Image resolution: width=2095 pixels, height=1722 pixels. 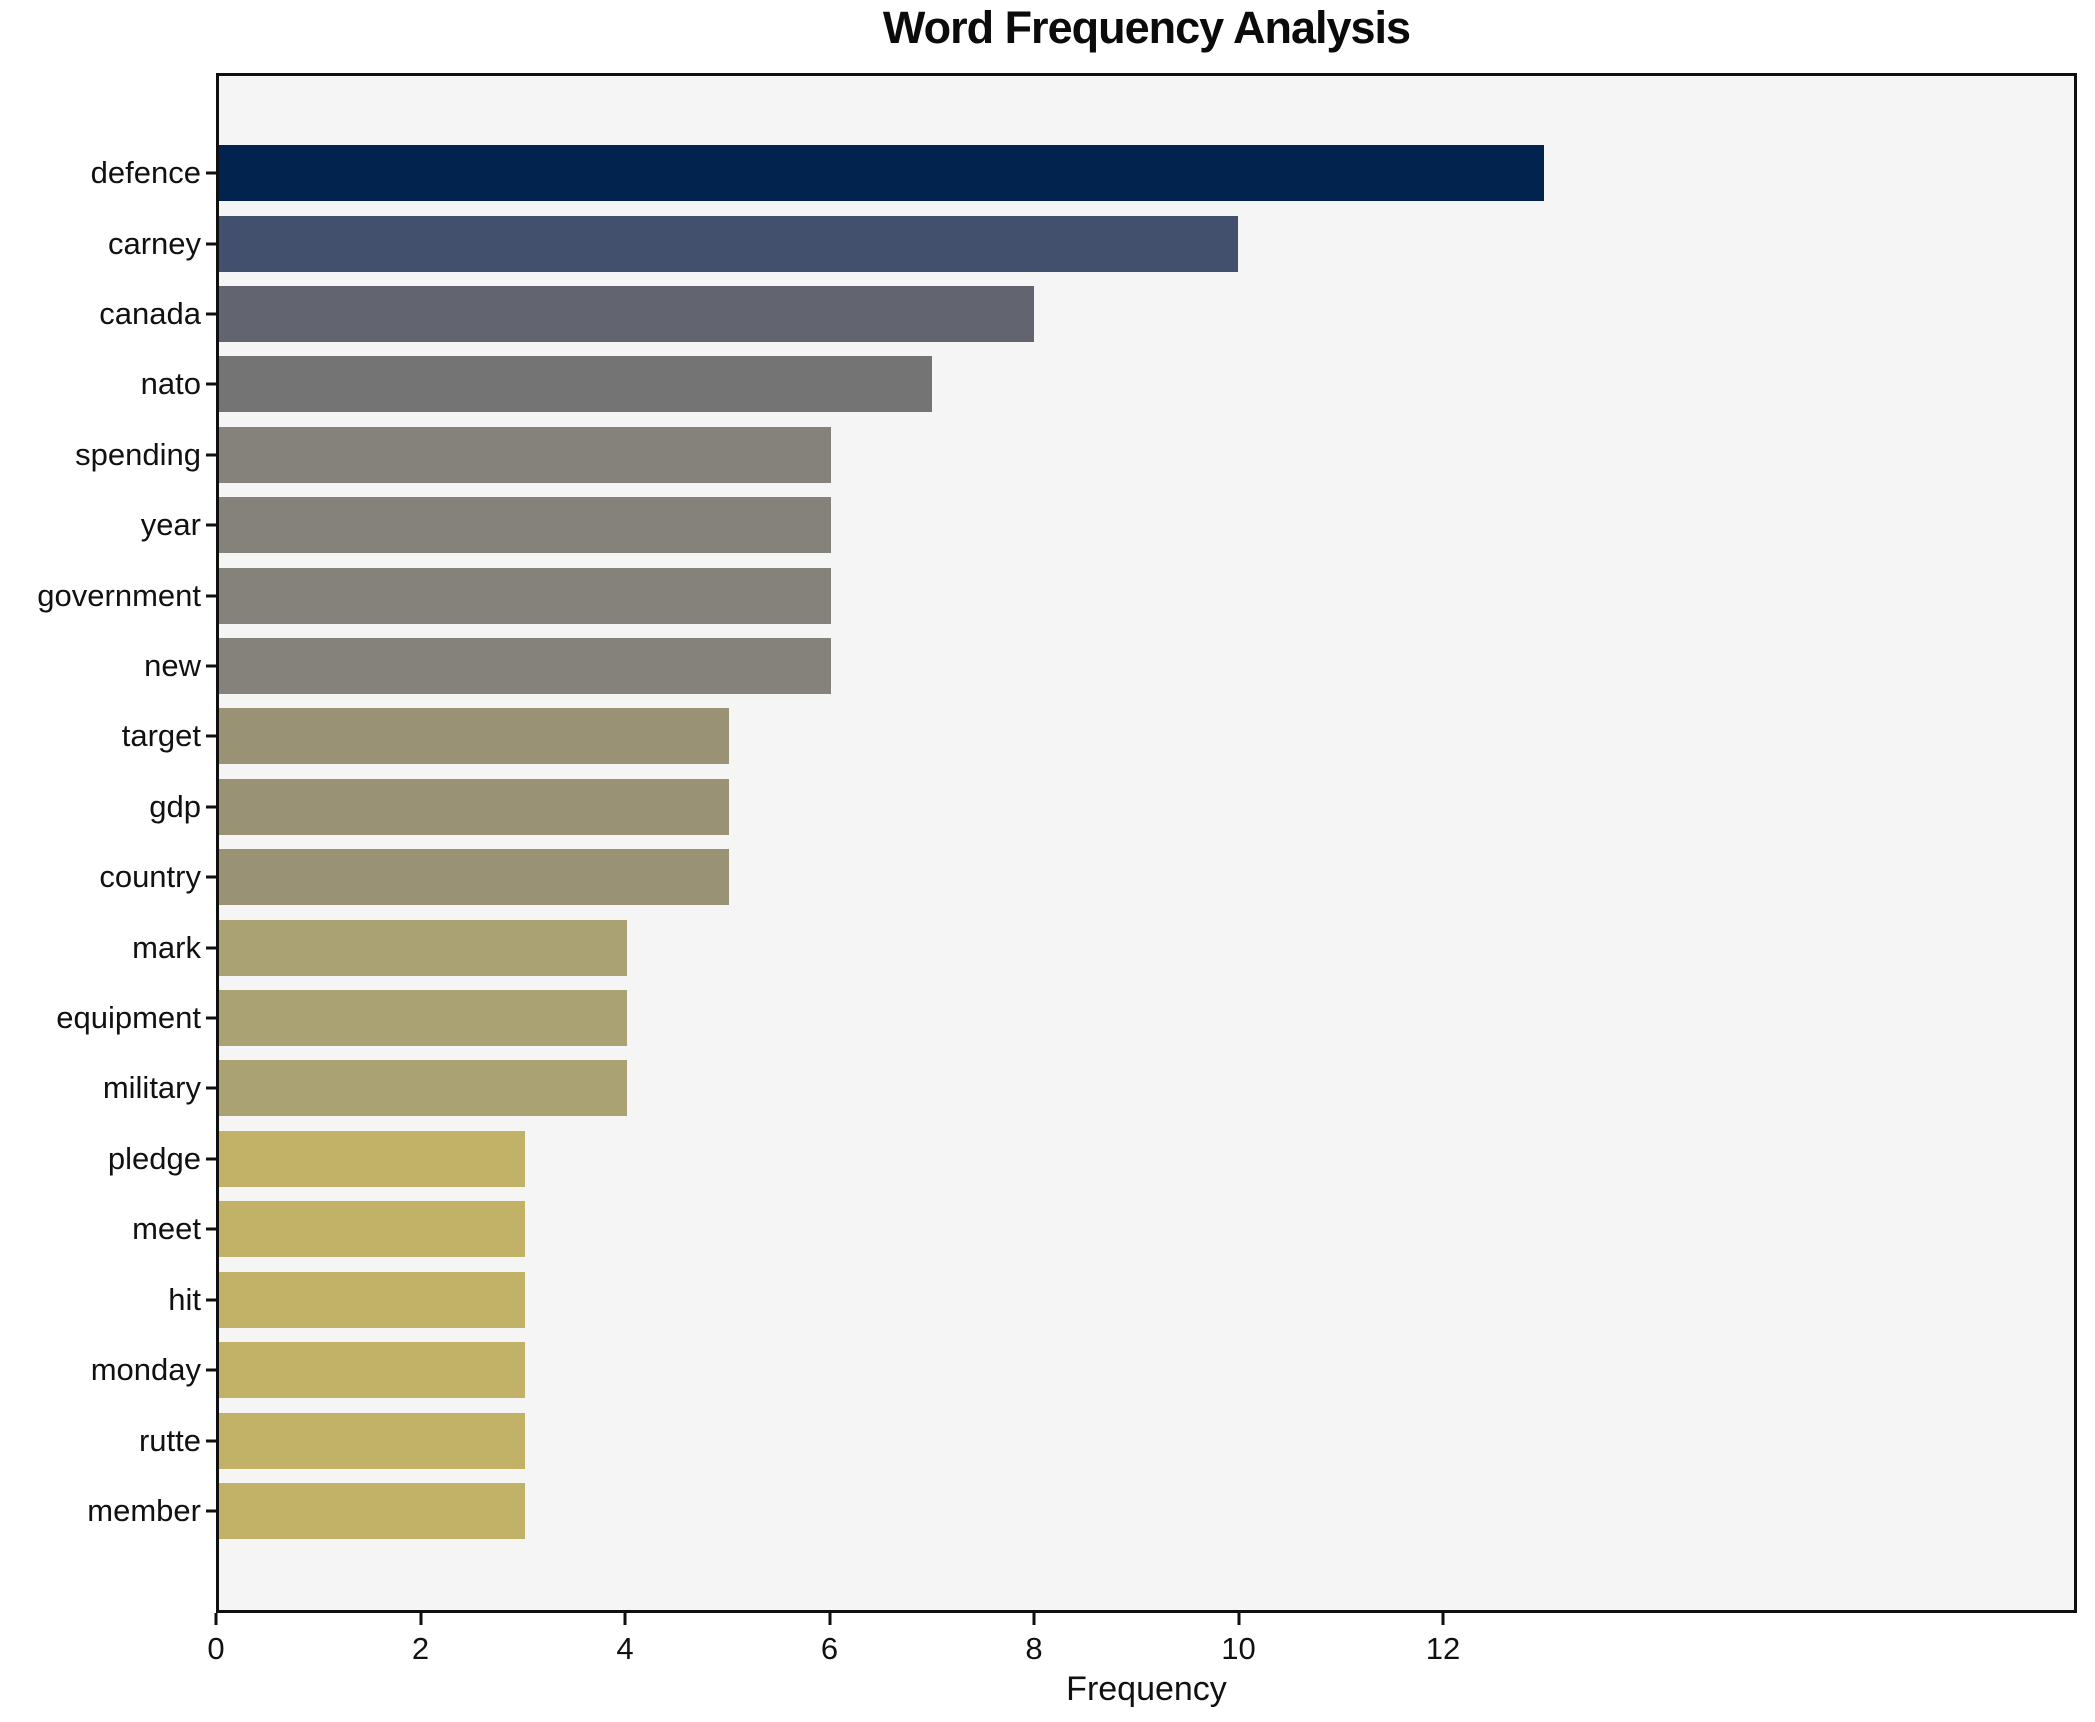 I want to click on x-tick-label: 2, so click(x=420, y=1648).